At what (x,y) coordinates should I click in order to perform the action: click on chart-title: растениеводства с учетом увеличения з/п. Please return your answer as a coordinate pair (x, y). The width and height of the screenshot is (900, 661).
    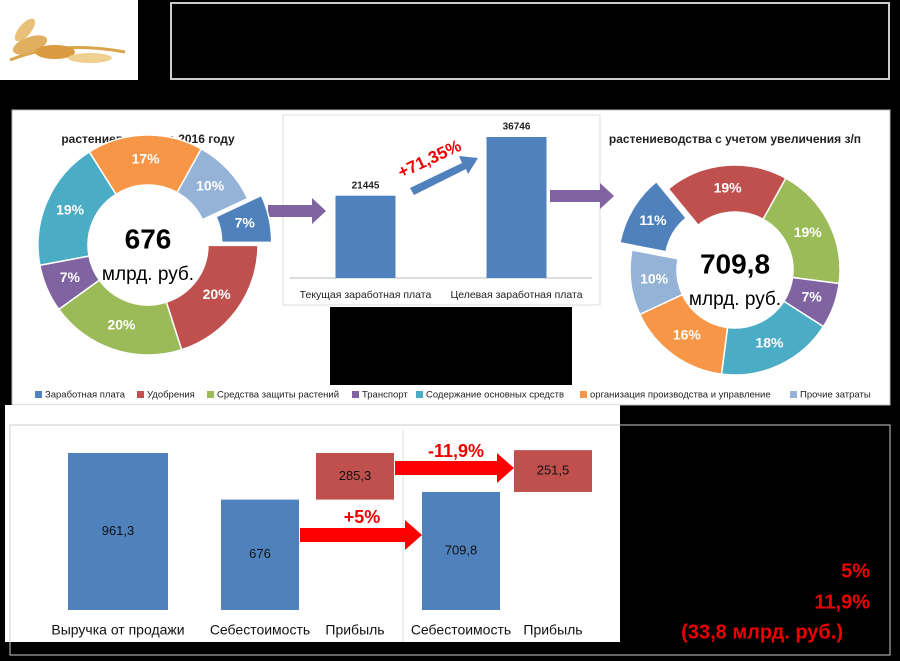
    Looking at the image, I should click on (735, 139).